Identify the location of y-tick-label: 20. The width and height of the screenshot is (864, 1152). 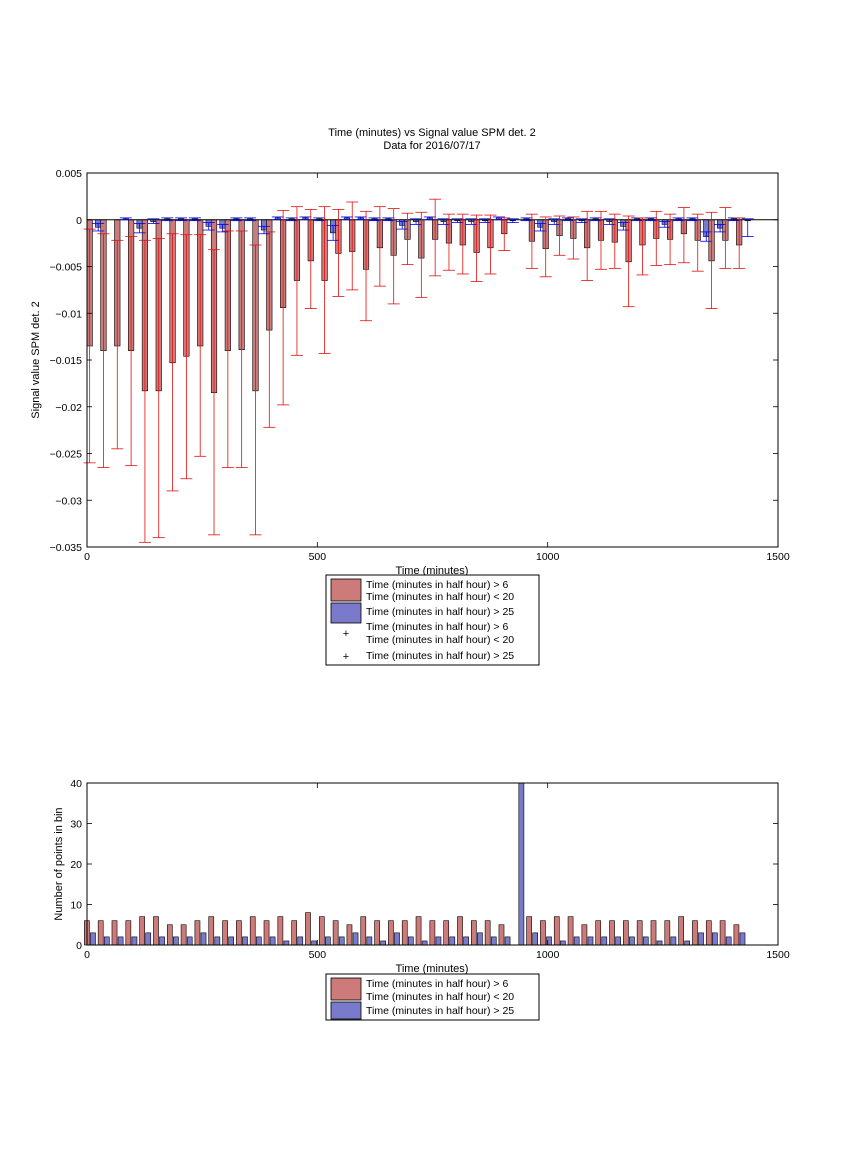
(76, 865).